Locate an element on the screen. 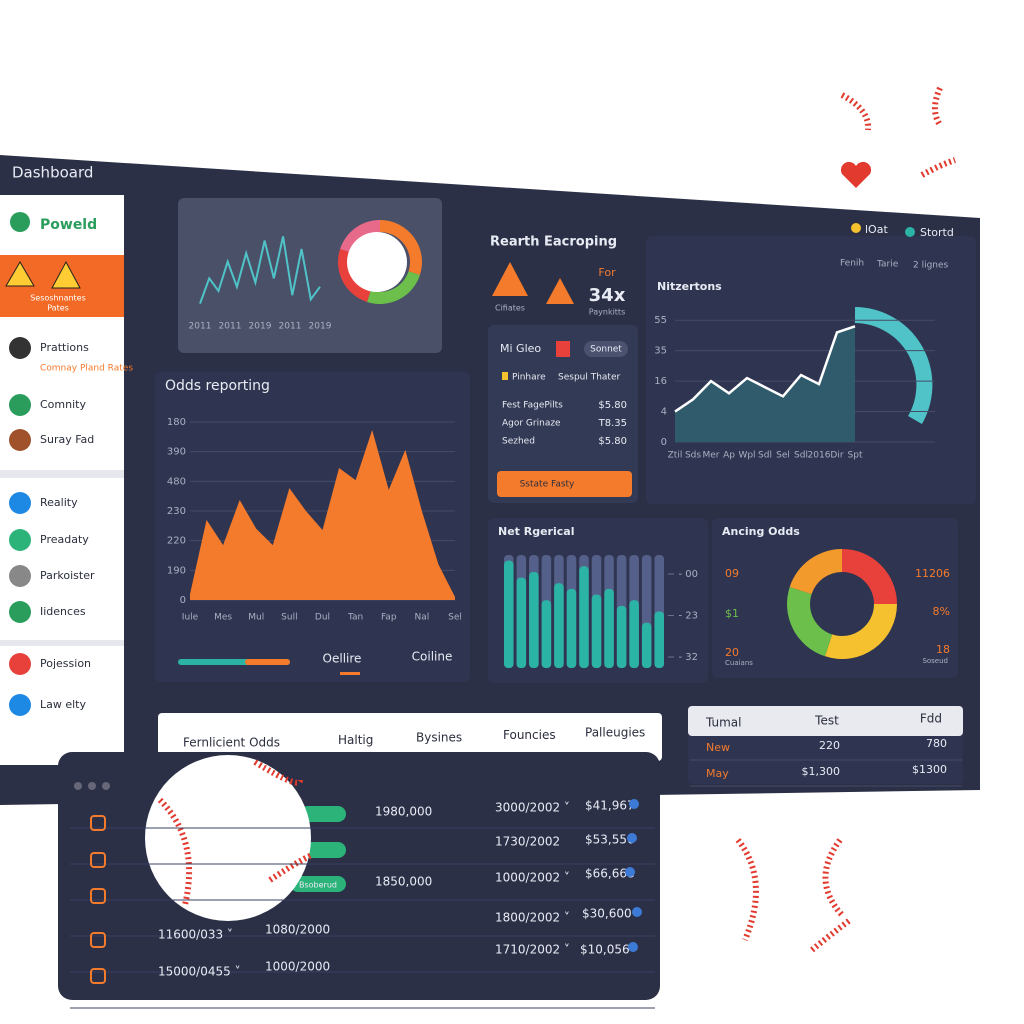 The width and height of the screenshot is (1024, 1024). x-tick-label: Iule is located at coordinates (190, 618).